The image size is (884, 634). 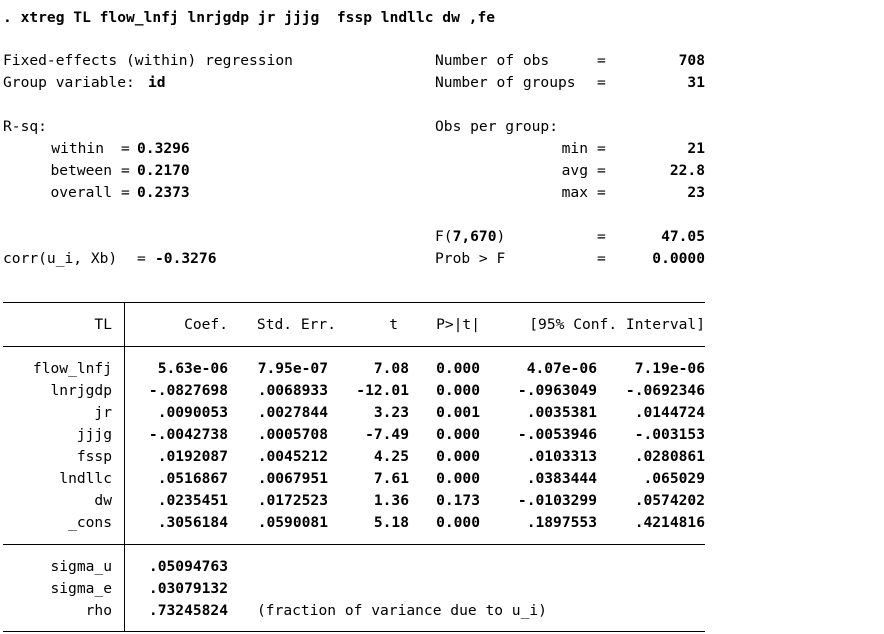 What do you see at coordinates (60, 258) in the screenshot?
I see `corr-label: corr(u_i, Xb)` at bounding box center [60, 258].